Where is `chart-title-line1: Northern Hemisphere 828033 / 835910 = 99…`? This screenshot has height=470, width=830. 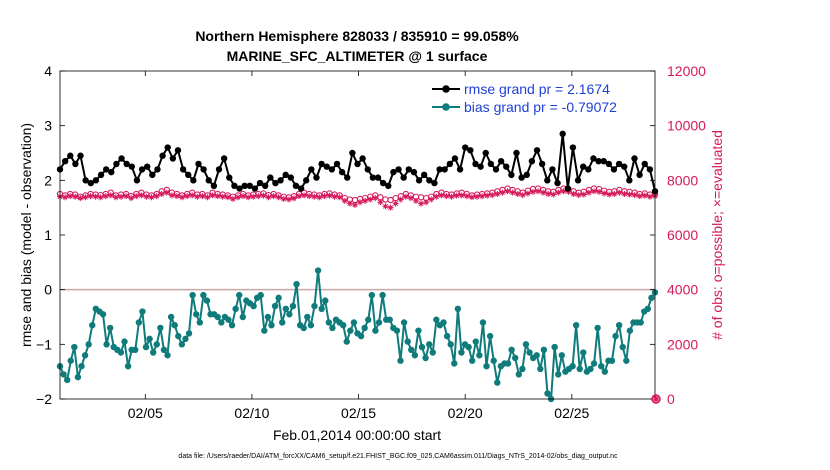 chart-title-line1: Northern Hemisphere 828033 / 835910 = 99… is located at coordinates (357, 36).